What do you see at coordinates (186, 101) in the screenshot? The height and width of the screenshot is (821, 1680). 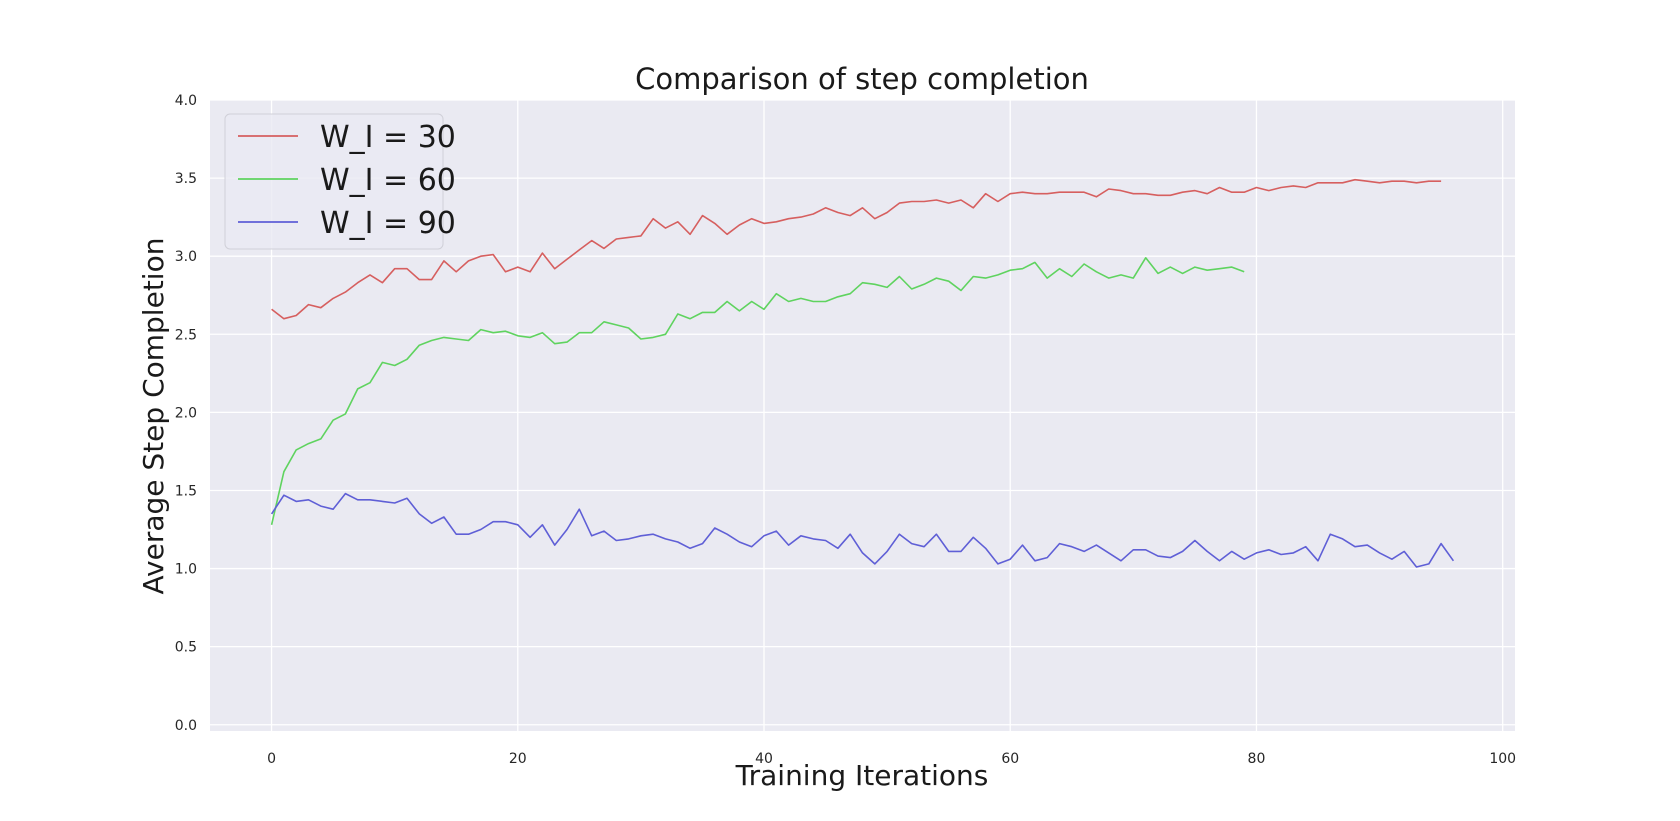 I see `y-tick-label: 4.0` at bounding box center [186, 101].